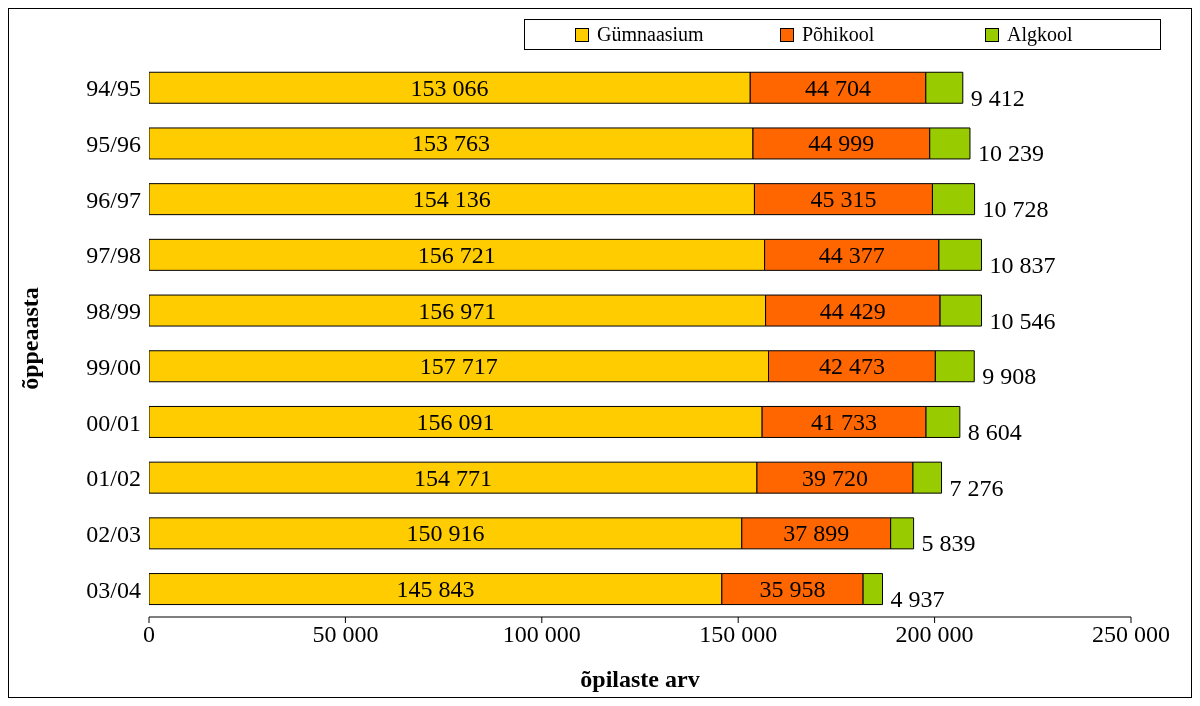  Describe the element at coordinates (841, 143) in the screenshot. I see `data-label: 44 999` at that location.